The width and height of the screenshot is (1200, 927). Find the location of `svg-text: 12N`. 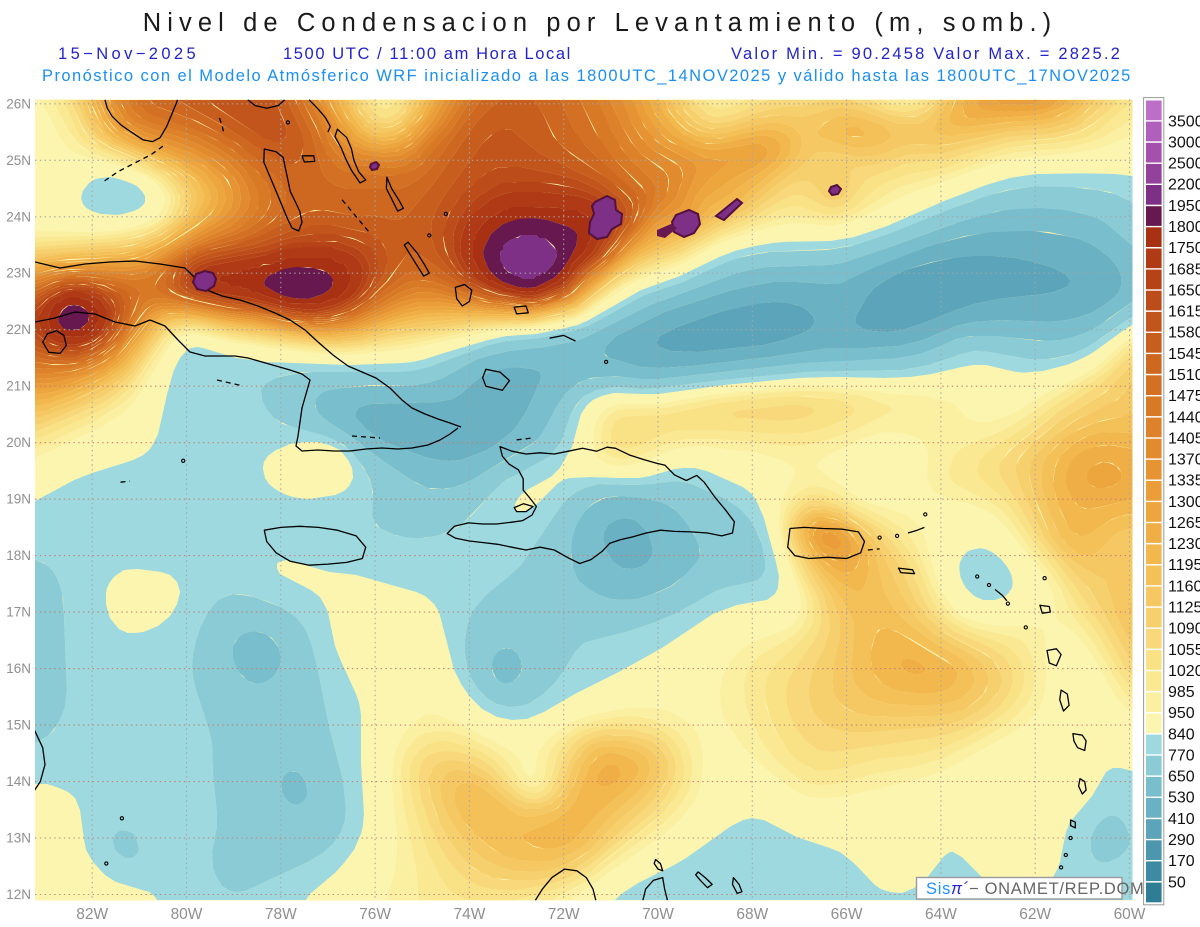

svg-text: 12N is located at coordinates (18, 894).